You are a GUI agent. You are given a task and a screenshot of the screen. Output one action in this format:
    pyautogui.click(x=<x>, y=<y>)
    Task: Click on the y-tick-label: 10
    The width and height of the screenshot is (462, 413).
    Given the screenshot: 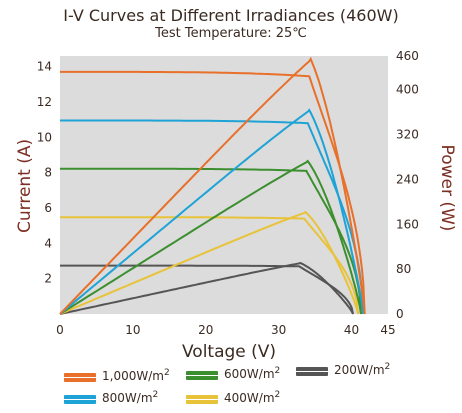 What is the action you would take?
    pyautogui.click(x=44, y=137)
    